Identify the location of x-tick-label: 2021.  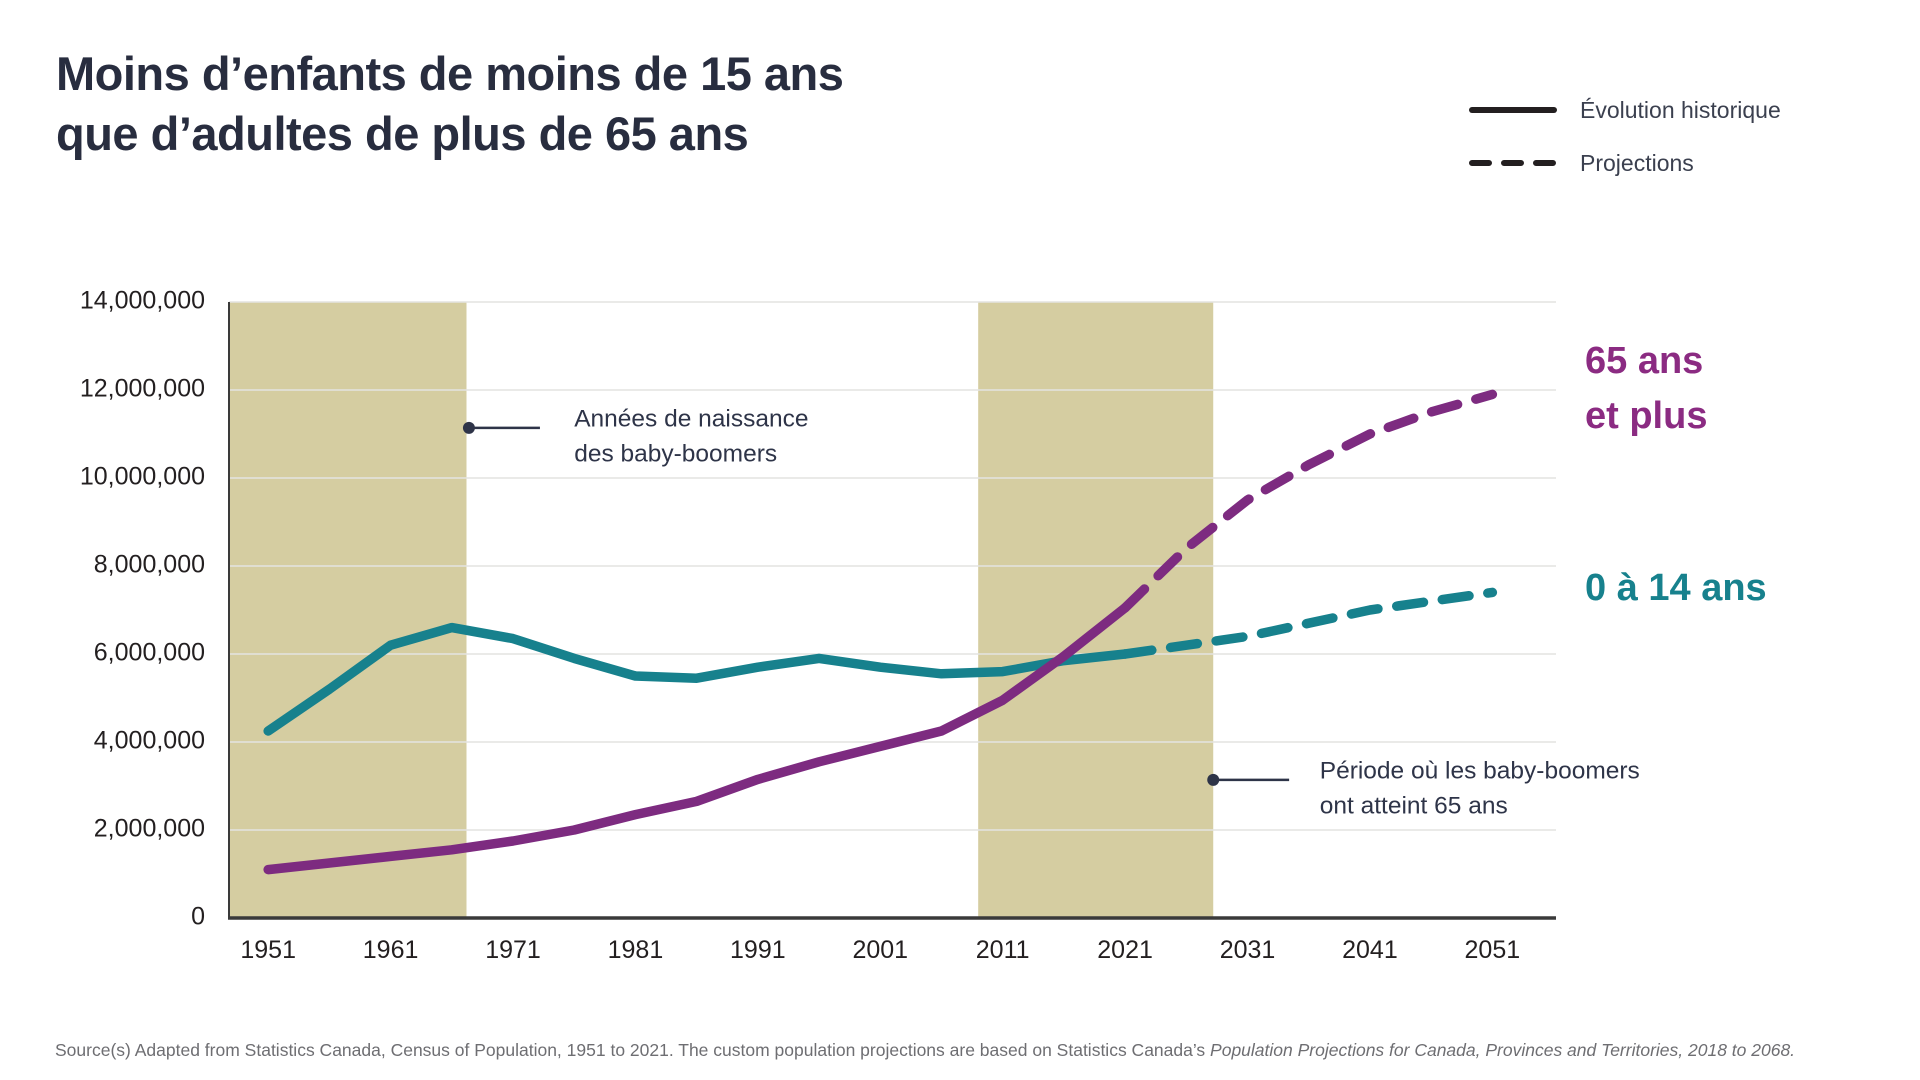
(1125, 950).